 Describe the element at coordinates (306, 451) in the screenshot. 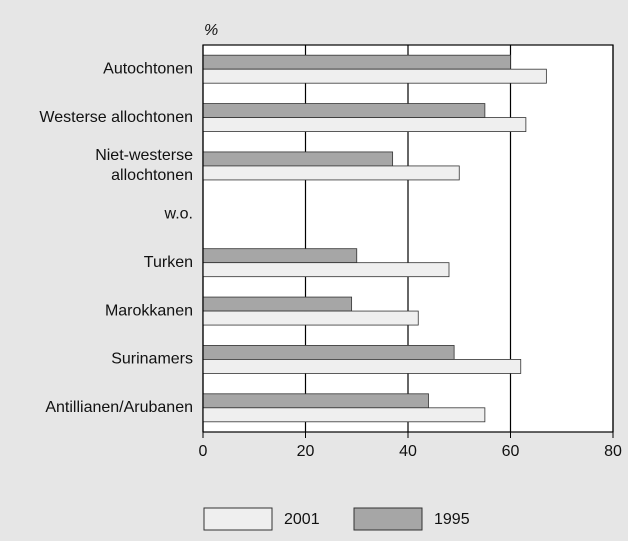

I see `x-tick-label: 20` at that location.